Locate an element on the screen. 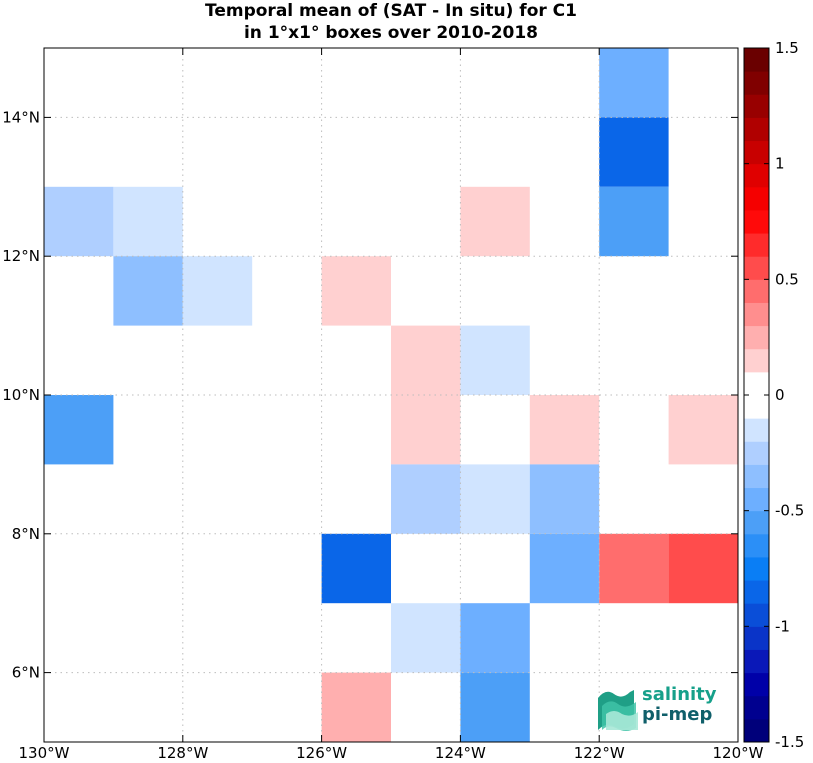 Image resolution: width=813 pixels, height=763 pixels. colorbar-tick-label: 0 is located at coordinates (780, 395).